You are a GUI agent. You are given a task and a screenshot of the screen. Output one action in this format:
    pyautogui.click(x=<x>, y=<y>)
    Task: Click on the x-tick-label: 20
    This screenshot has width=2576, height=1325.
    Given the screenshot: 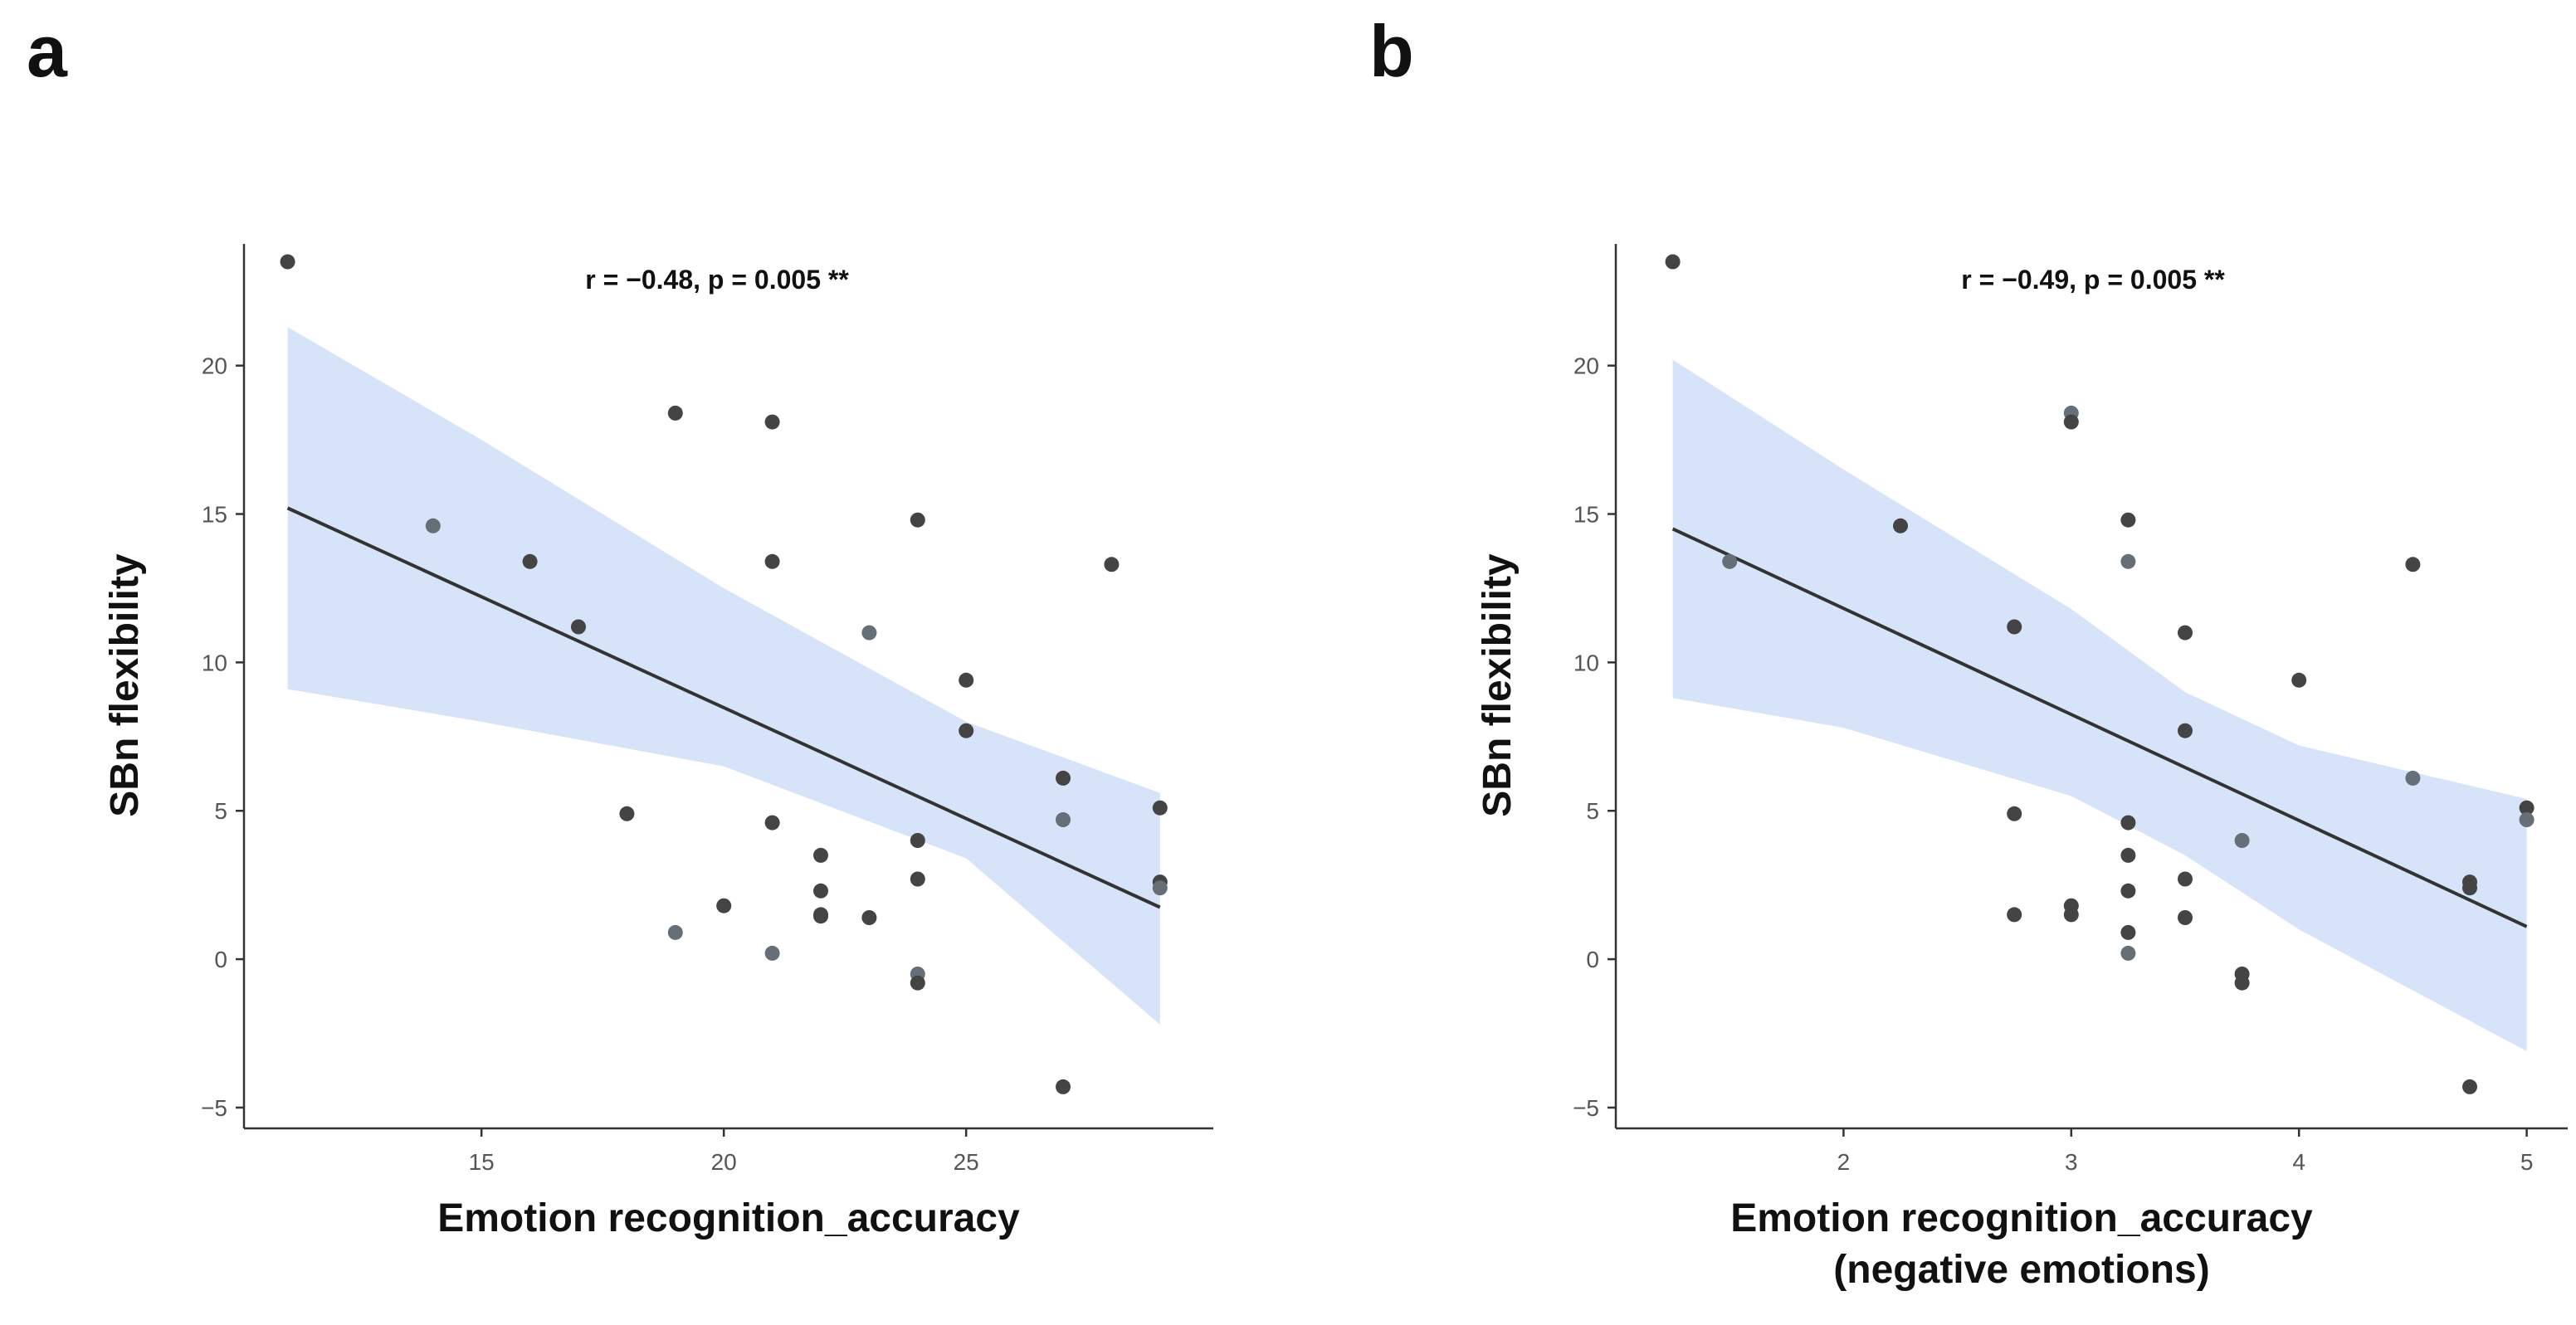 What is the action you would take?
    pyautogui.click(x=724, y=1162)
    